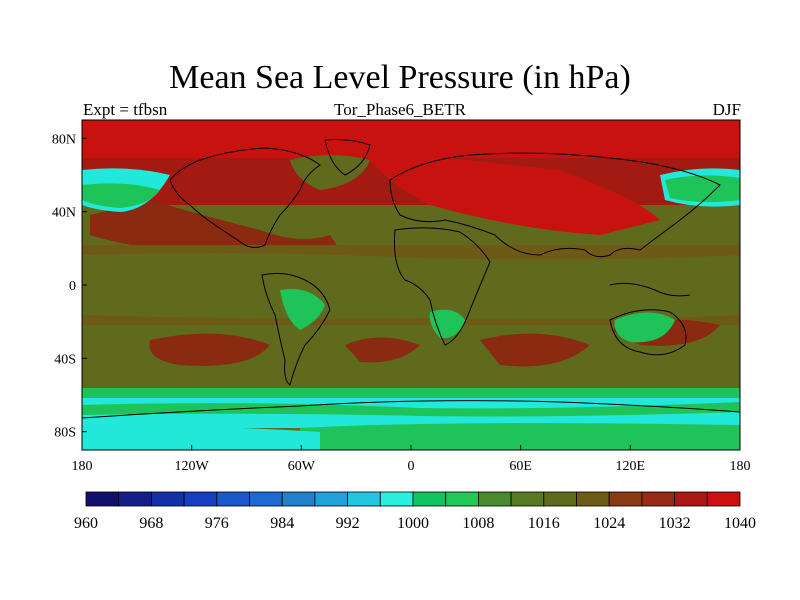 This screenshot has height=600, width=800. What do you see at coordinates (520, 466) in the screenshot?
I see `lon-tick-label: 60E` at bounding box center [520, 466].